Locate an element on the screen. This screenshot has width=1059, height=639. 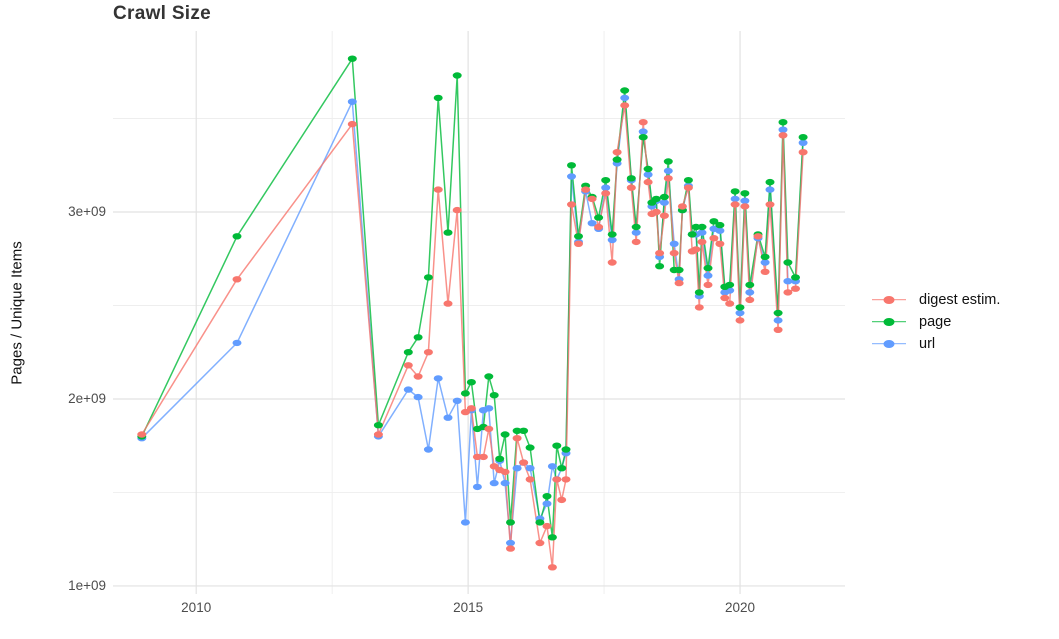
legend-key-digest is located at coordinates (889, 299).